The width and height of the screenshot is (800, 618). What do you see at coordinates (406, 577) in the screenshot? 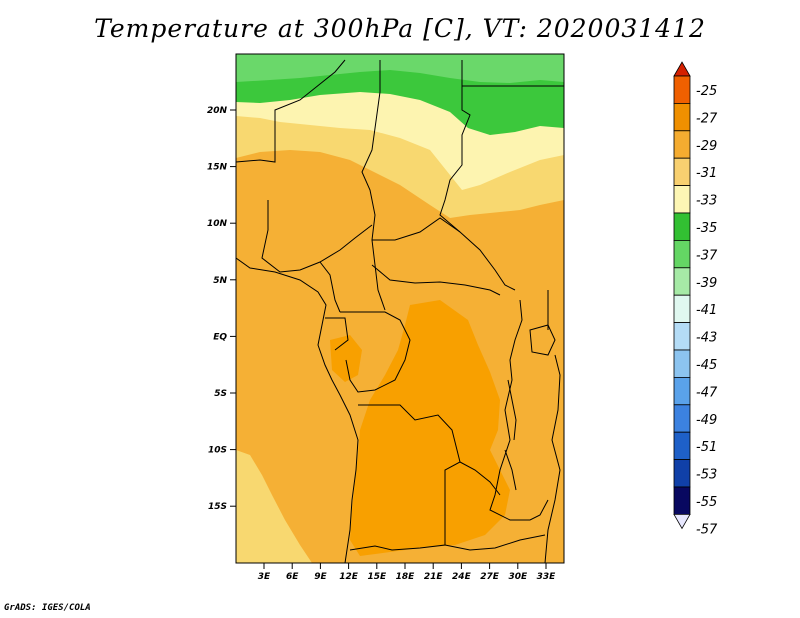
I see `lon-label: 18E` at bounding box center [406, 577].